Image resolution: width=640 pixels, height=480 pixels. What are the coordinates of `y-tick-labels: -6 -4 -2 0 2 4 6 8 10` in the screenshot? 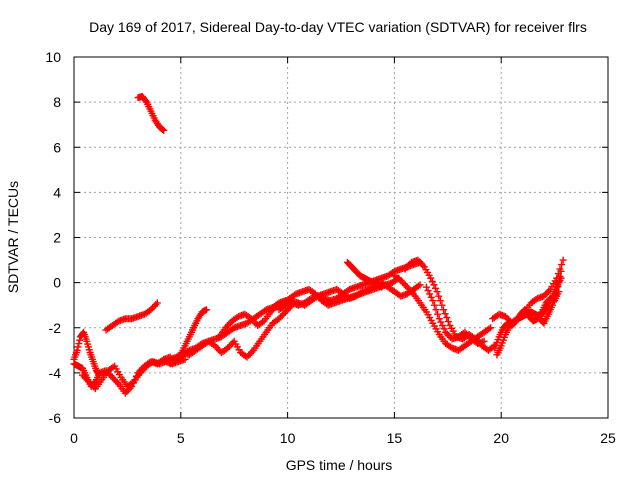 It's located at (53, 237).